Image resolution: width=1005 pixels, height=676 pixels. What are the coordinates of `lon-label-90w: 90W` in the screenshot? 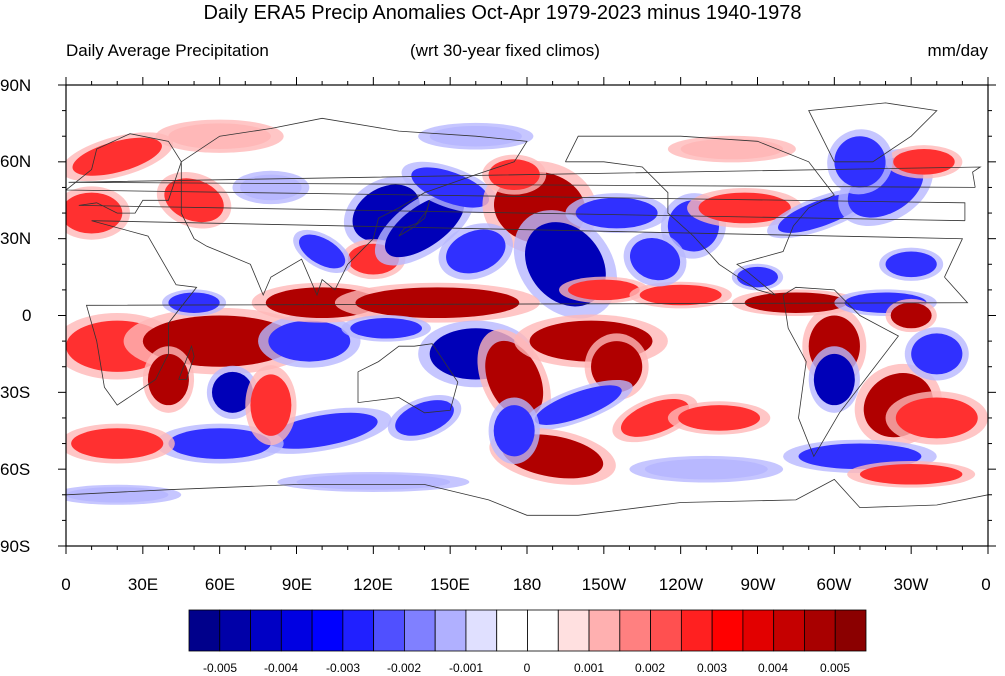 It's located at (758, 584).